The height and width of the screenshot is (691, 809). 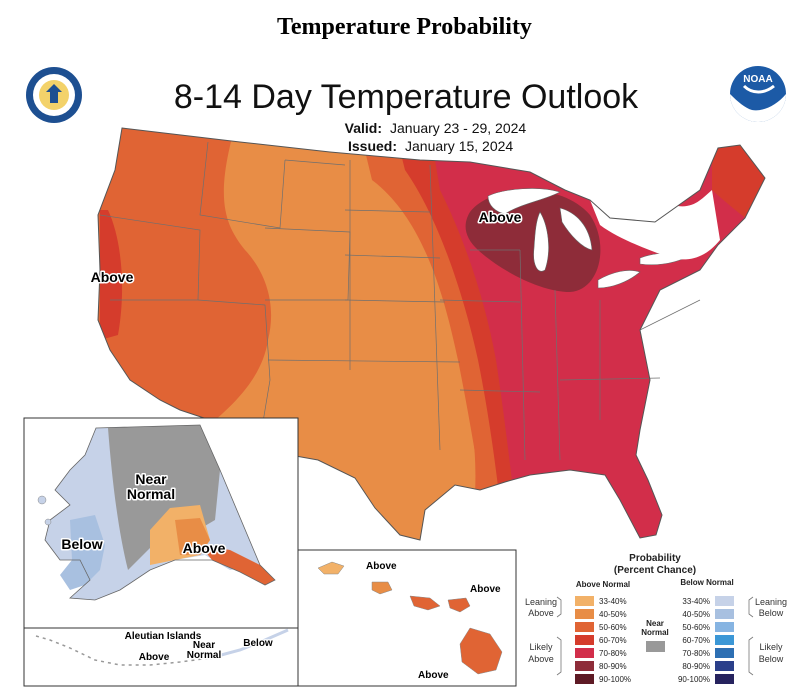 I want to click on legend-below-range-6: 90-100%, so click(x=694, y=679).